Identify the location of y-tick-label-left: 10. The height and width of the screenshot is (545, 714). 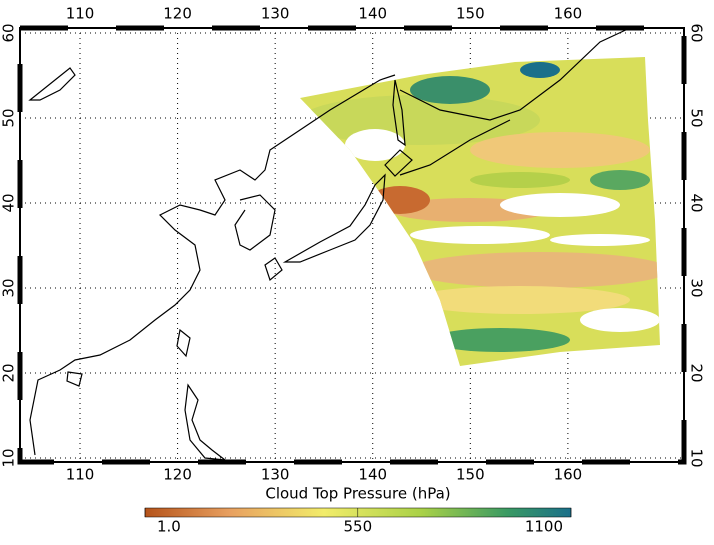
(9, 457).